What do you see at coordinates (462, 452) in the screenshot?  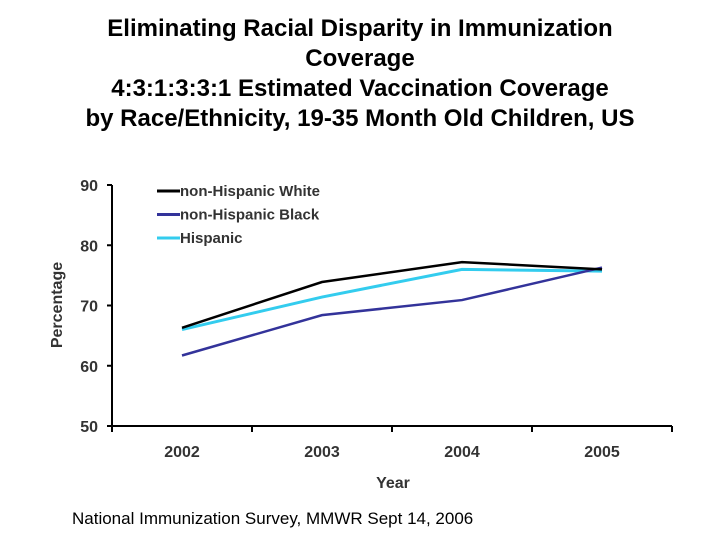 I see `x-tick-label: 2004` at bounding box center [462, 452].